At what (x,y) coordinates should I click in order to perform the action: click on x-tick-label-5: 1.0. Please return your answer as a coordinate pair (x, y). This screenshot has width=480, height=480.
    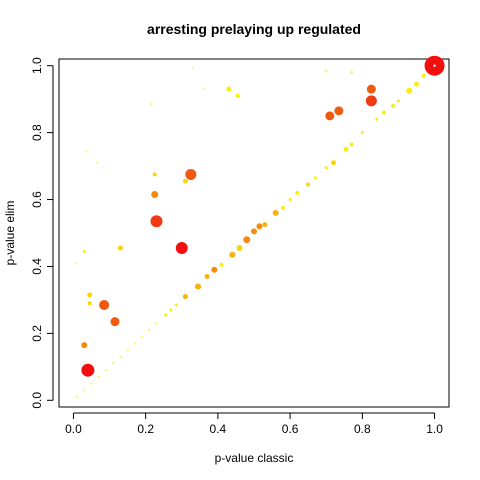
    Looking at the image, I should click on (434, 429).